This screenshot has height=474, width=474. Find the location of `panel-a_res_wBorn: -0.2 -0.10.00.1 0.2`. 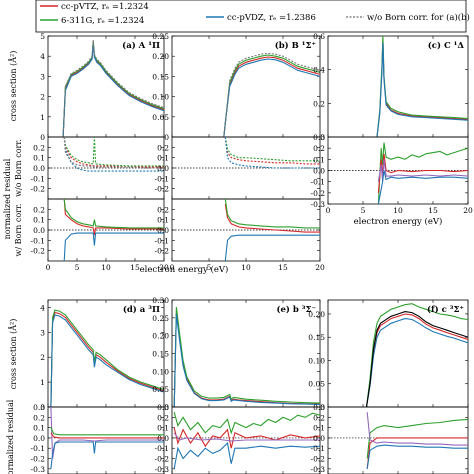

panel-a_res_wBorn: -0.2 -0.10.00.1 0.2 is located at coordinates (98, 230).